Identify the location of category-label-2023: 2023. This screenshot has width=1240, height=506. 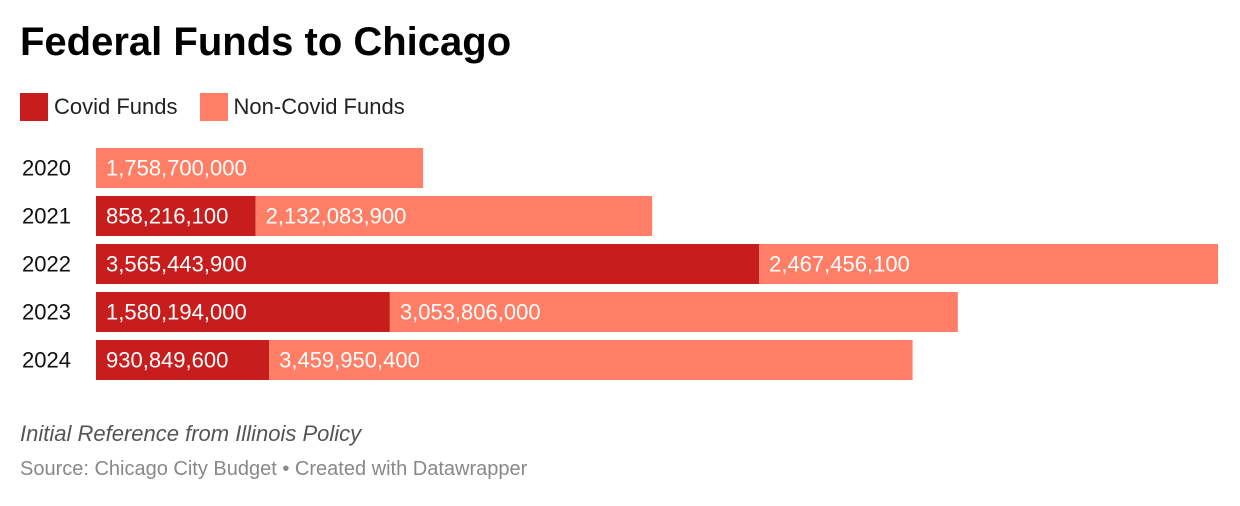
(46, 312).